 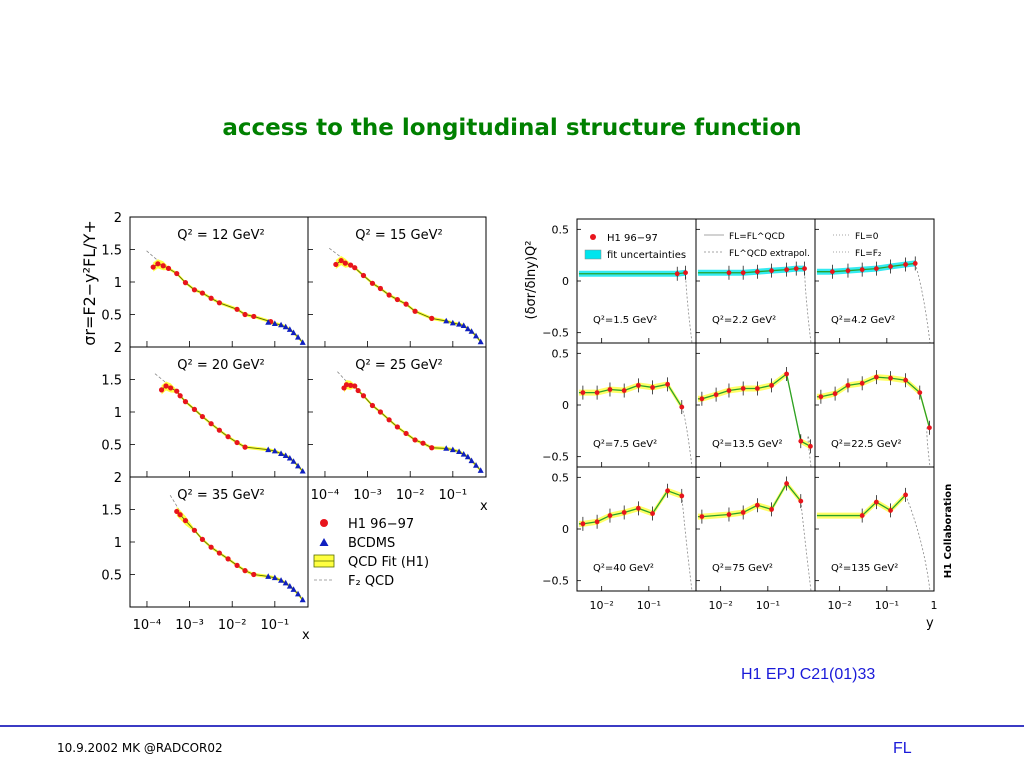 What do you see at coordinates (111, 576) in the screenshot?
I see `y-tick-label: 0.5` at bounding box center [111, 576].